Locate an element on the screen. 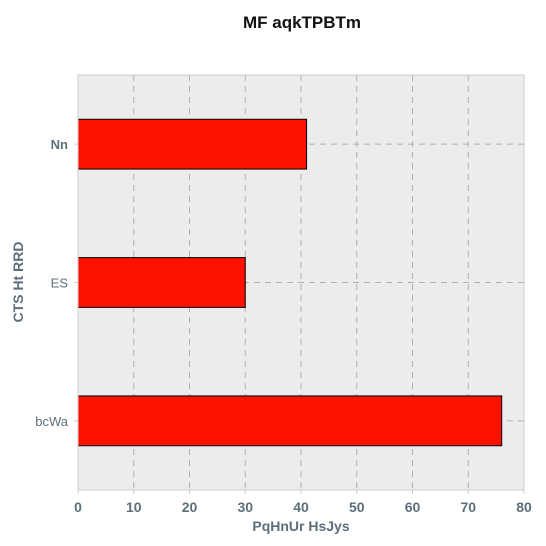  chart-title: MF aqkTPBTm is located at coordinates (302, 22).